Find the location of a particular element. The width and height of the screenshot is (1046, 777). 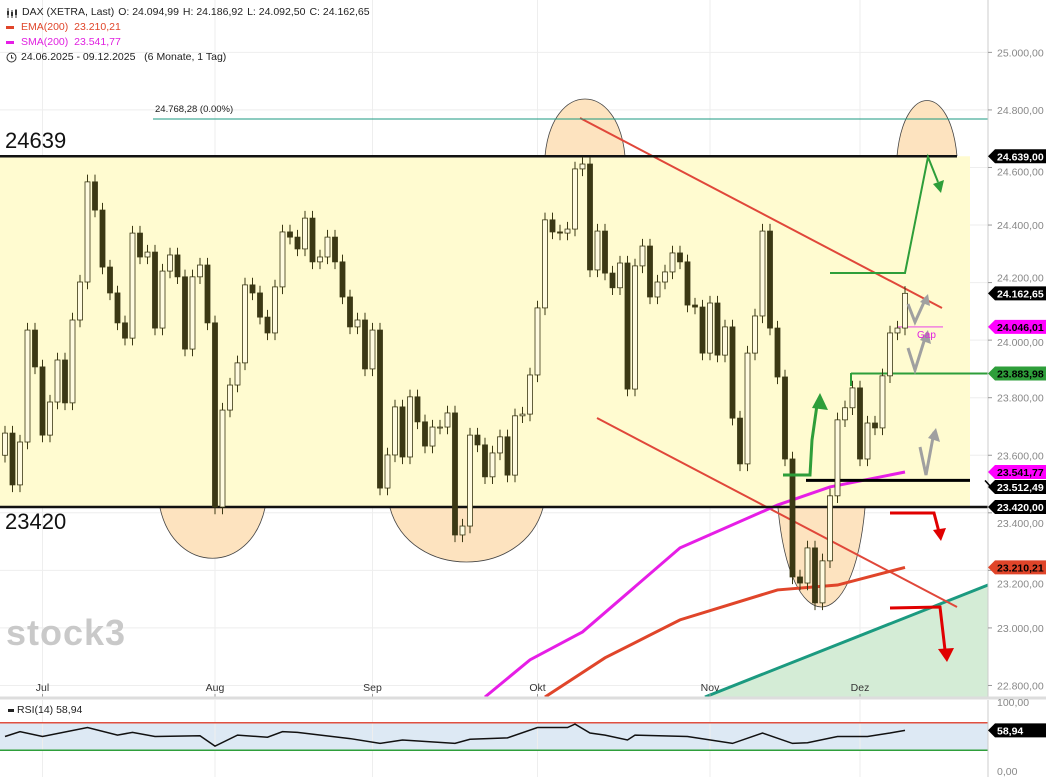

price-tick-label: 23.200,00 is located at coordinates (1020, 584).